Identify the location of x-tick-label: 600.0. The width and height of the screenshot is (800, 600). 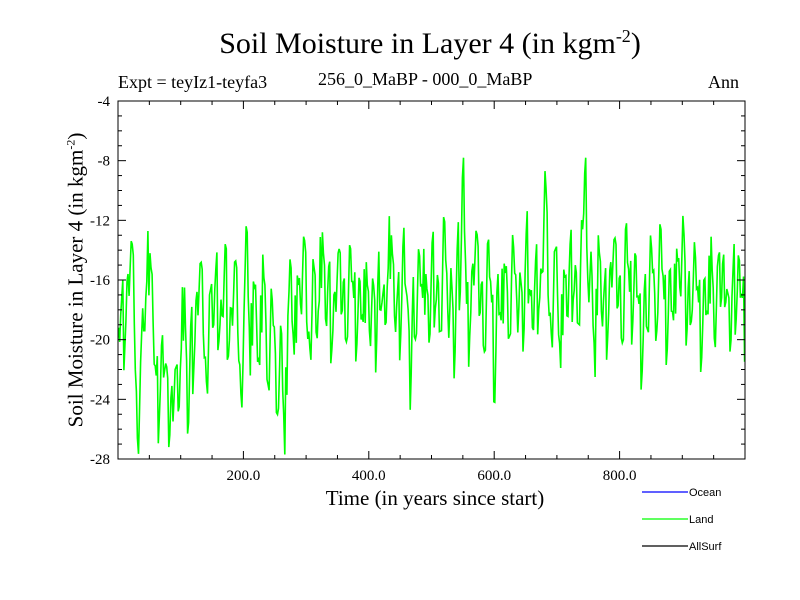
(494, 476).